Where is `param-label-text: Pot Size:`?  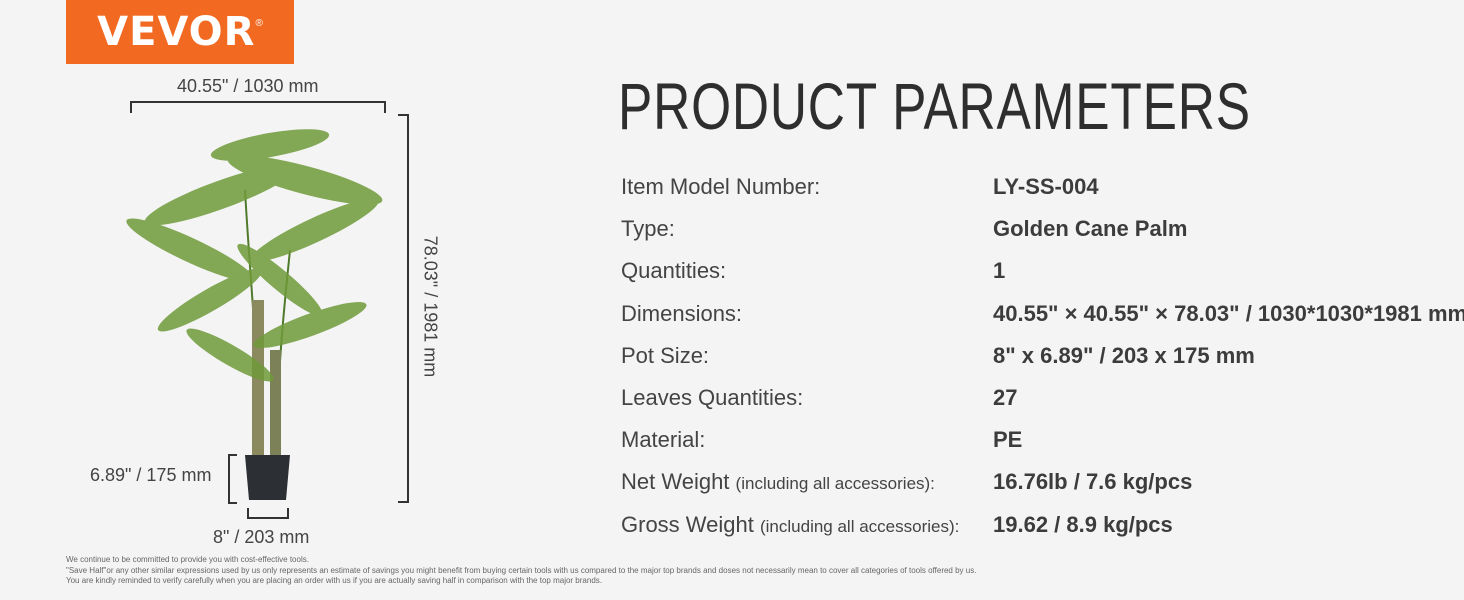
param-label-text: Pot Size: is located at coordinates (665, 355).